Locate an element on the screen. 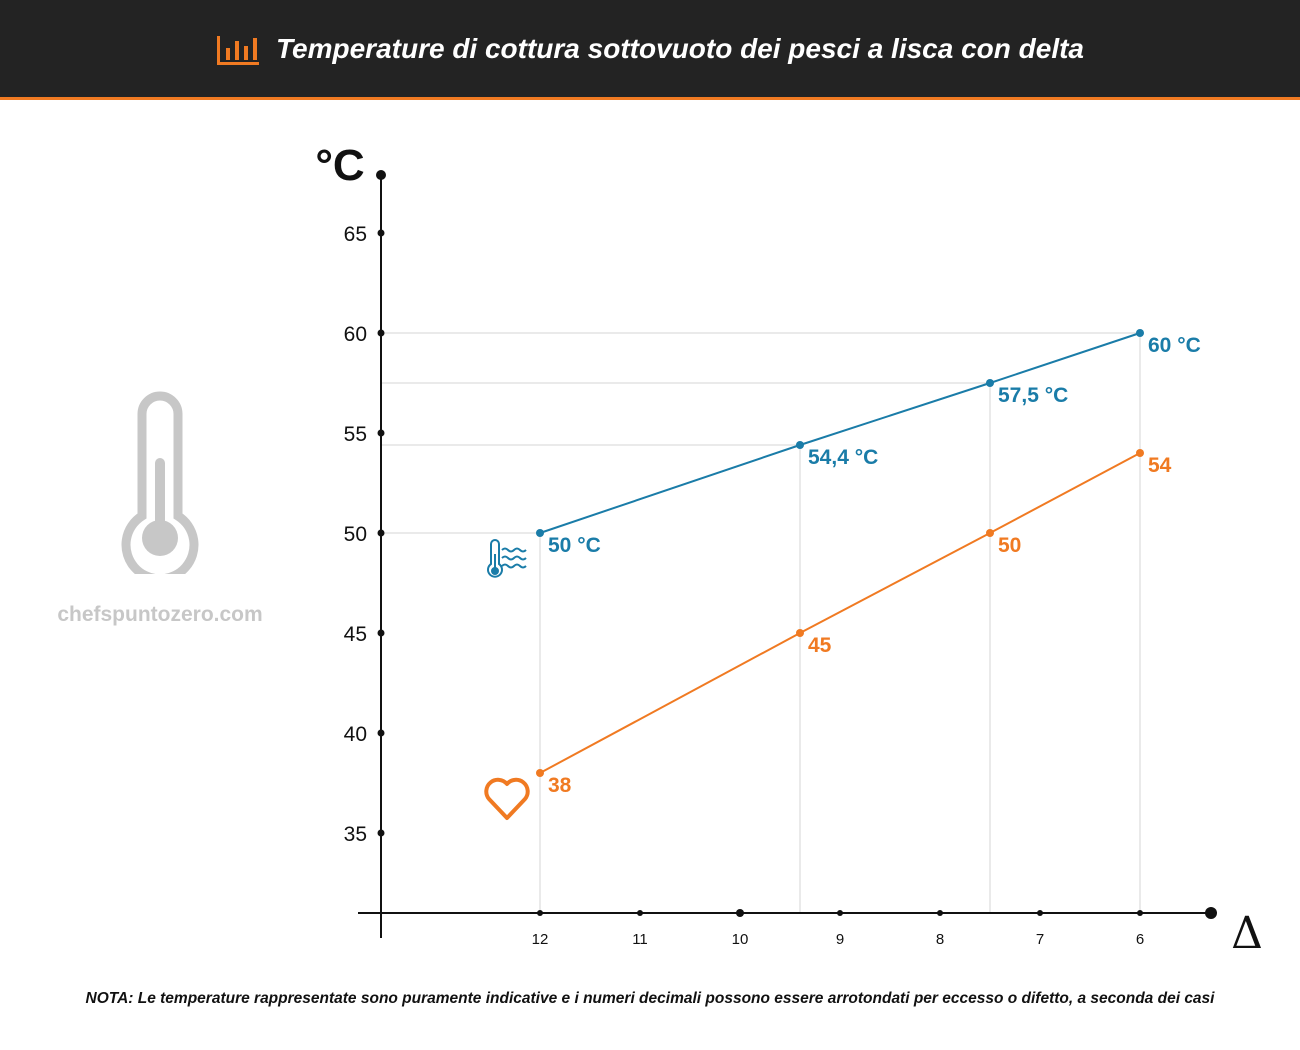 The width and height of the screenshot is (1300, 1050). y-axis-label: °C is located at coordinates (339, 165).